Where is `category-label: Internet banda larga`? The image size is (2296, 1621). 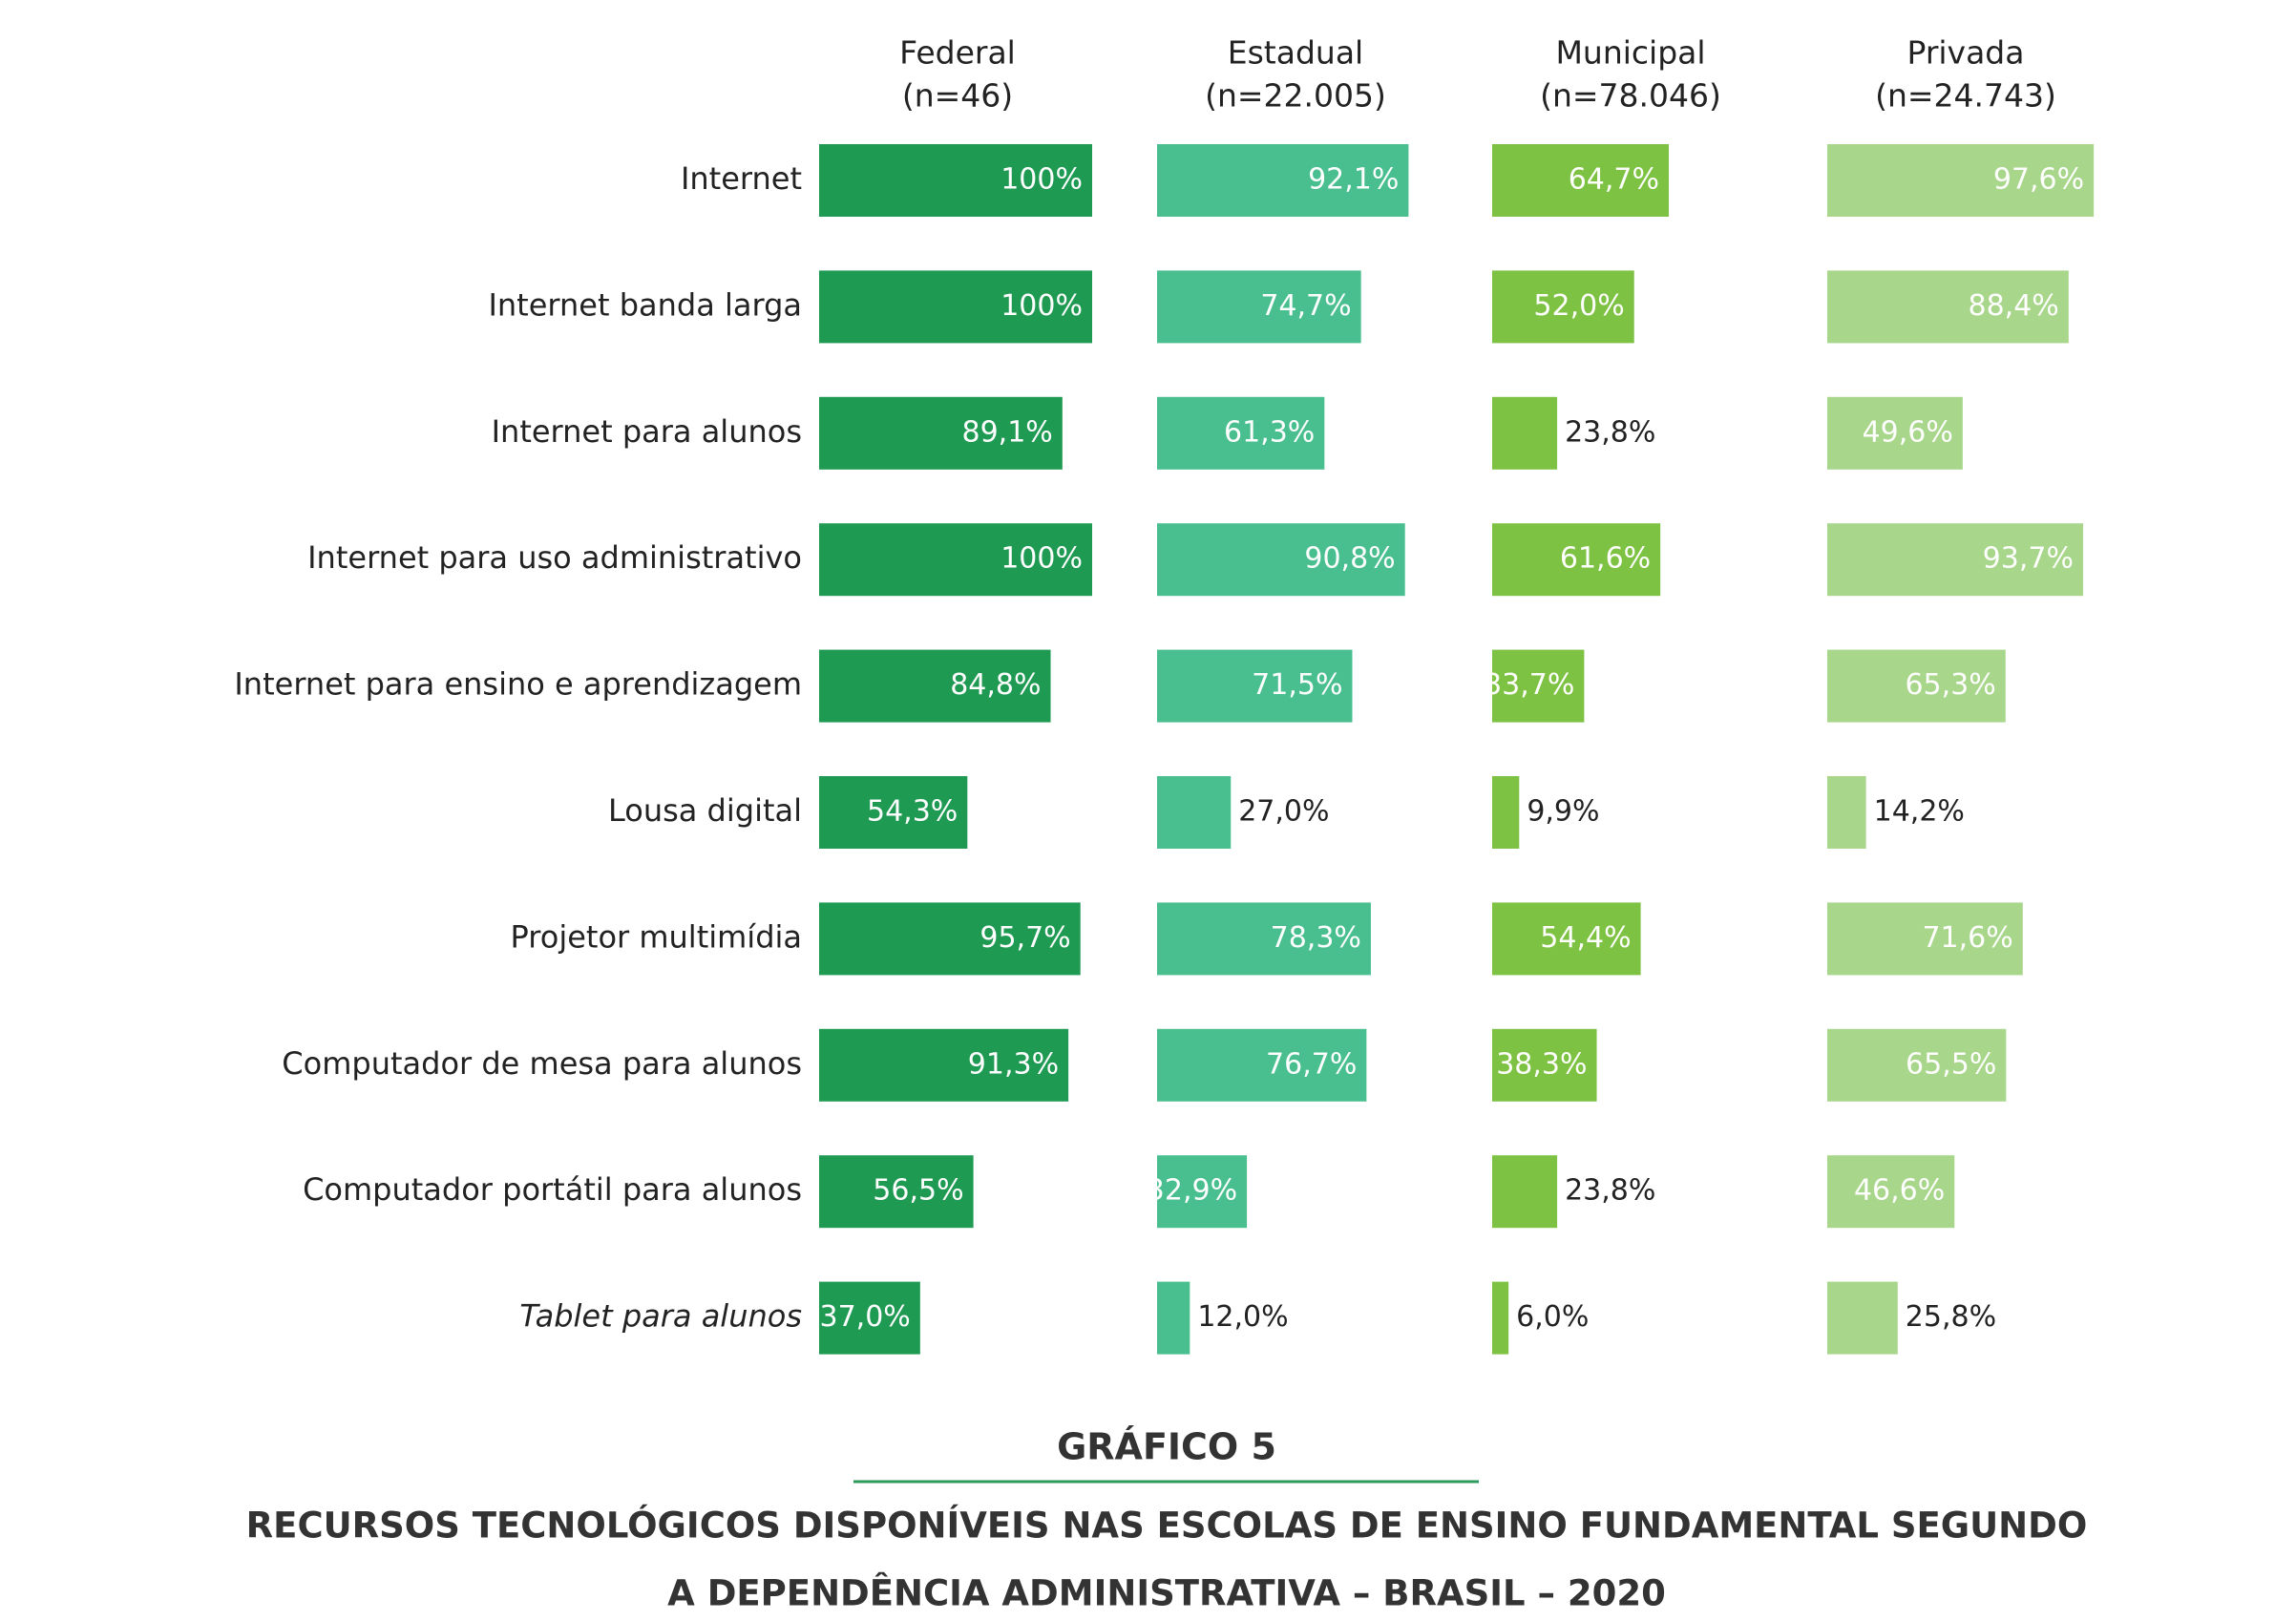 category-label: Internet banda larga is located at coordinates (645, 304).